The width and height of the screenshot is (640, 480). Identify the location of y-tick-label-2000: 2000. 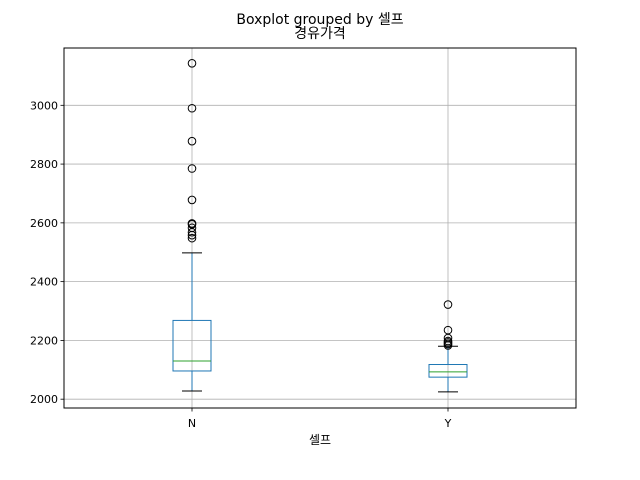
(44, 399).